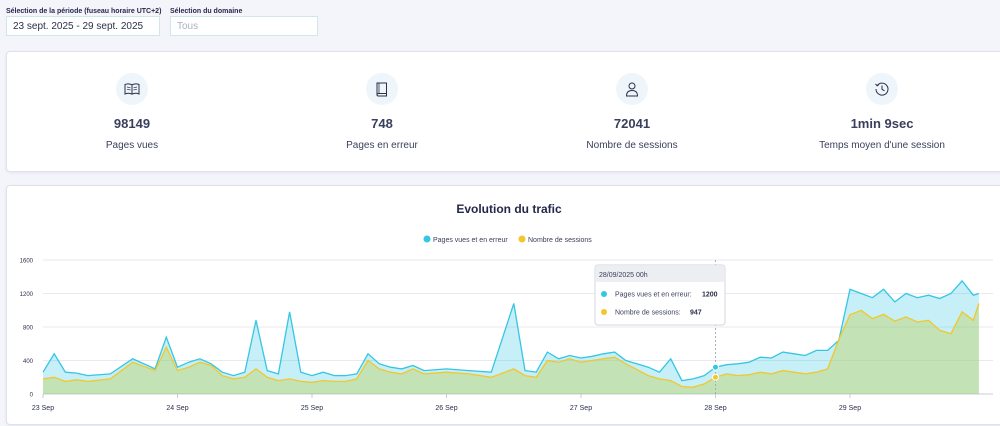 The height and width of the screenshot is (426, 1000). Describe the element at coordinates (604, 294) in the screenshot. I see `tooltip-marker-pages` at that location.